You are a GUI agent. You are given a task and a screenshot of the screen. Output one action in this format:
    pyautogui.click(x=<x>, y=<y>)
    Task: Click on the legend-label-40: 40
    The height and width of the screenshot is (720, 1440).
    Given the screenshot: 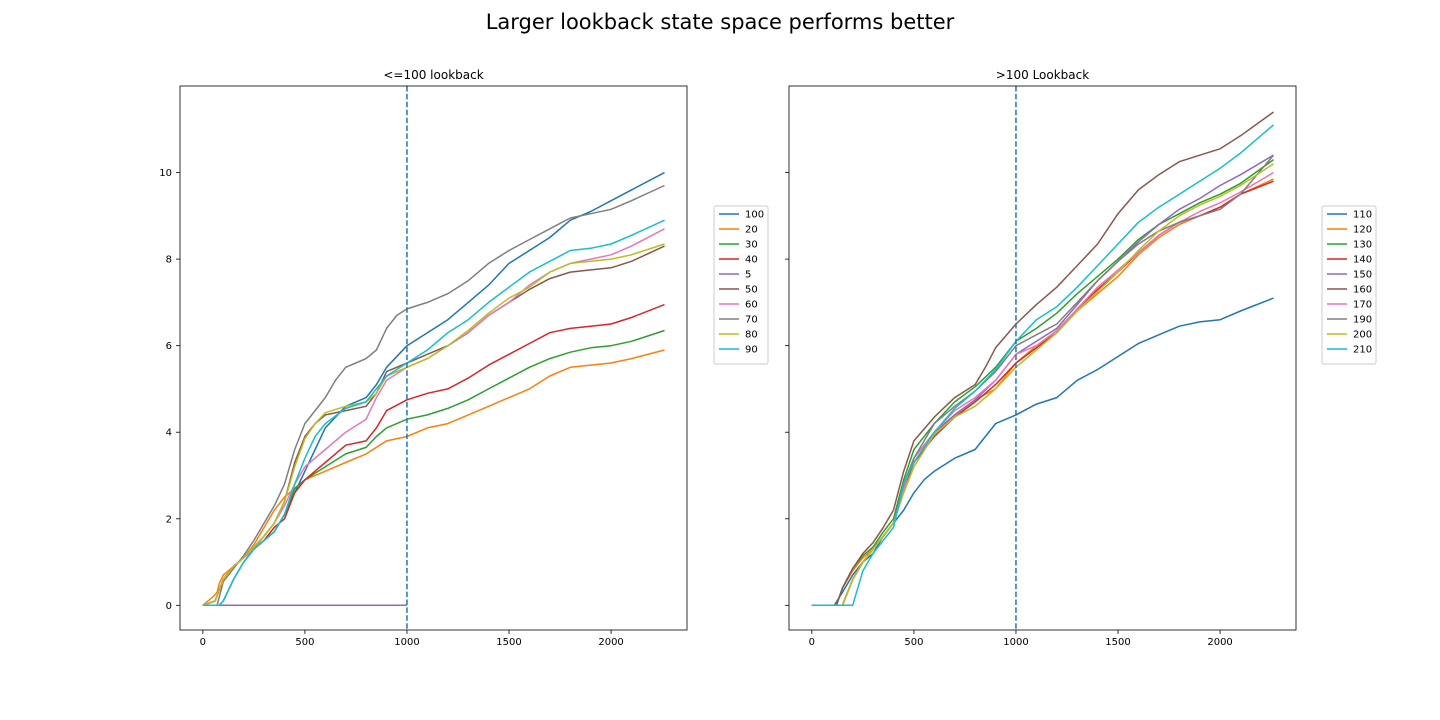 What is the action you would take?
    pyautogui.click(x=751, y=260)
    